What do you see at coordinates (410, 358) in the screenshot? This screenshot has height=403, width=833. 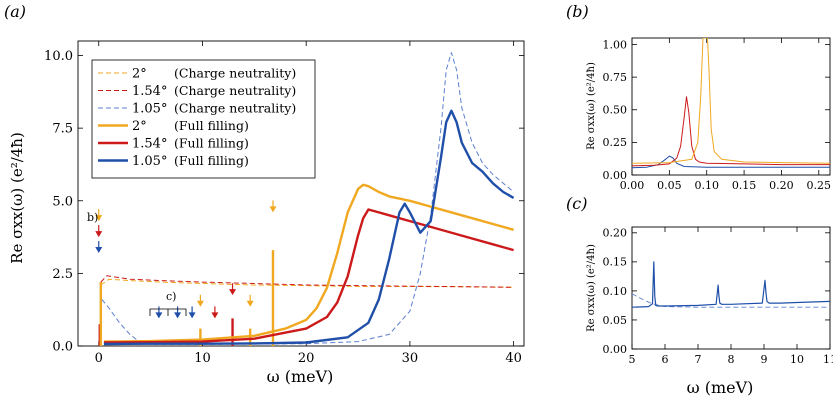 I see `x-tick-label: 30` at bounding box center [410, 358].